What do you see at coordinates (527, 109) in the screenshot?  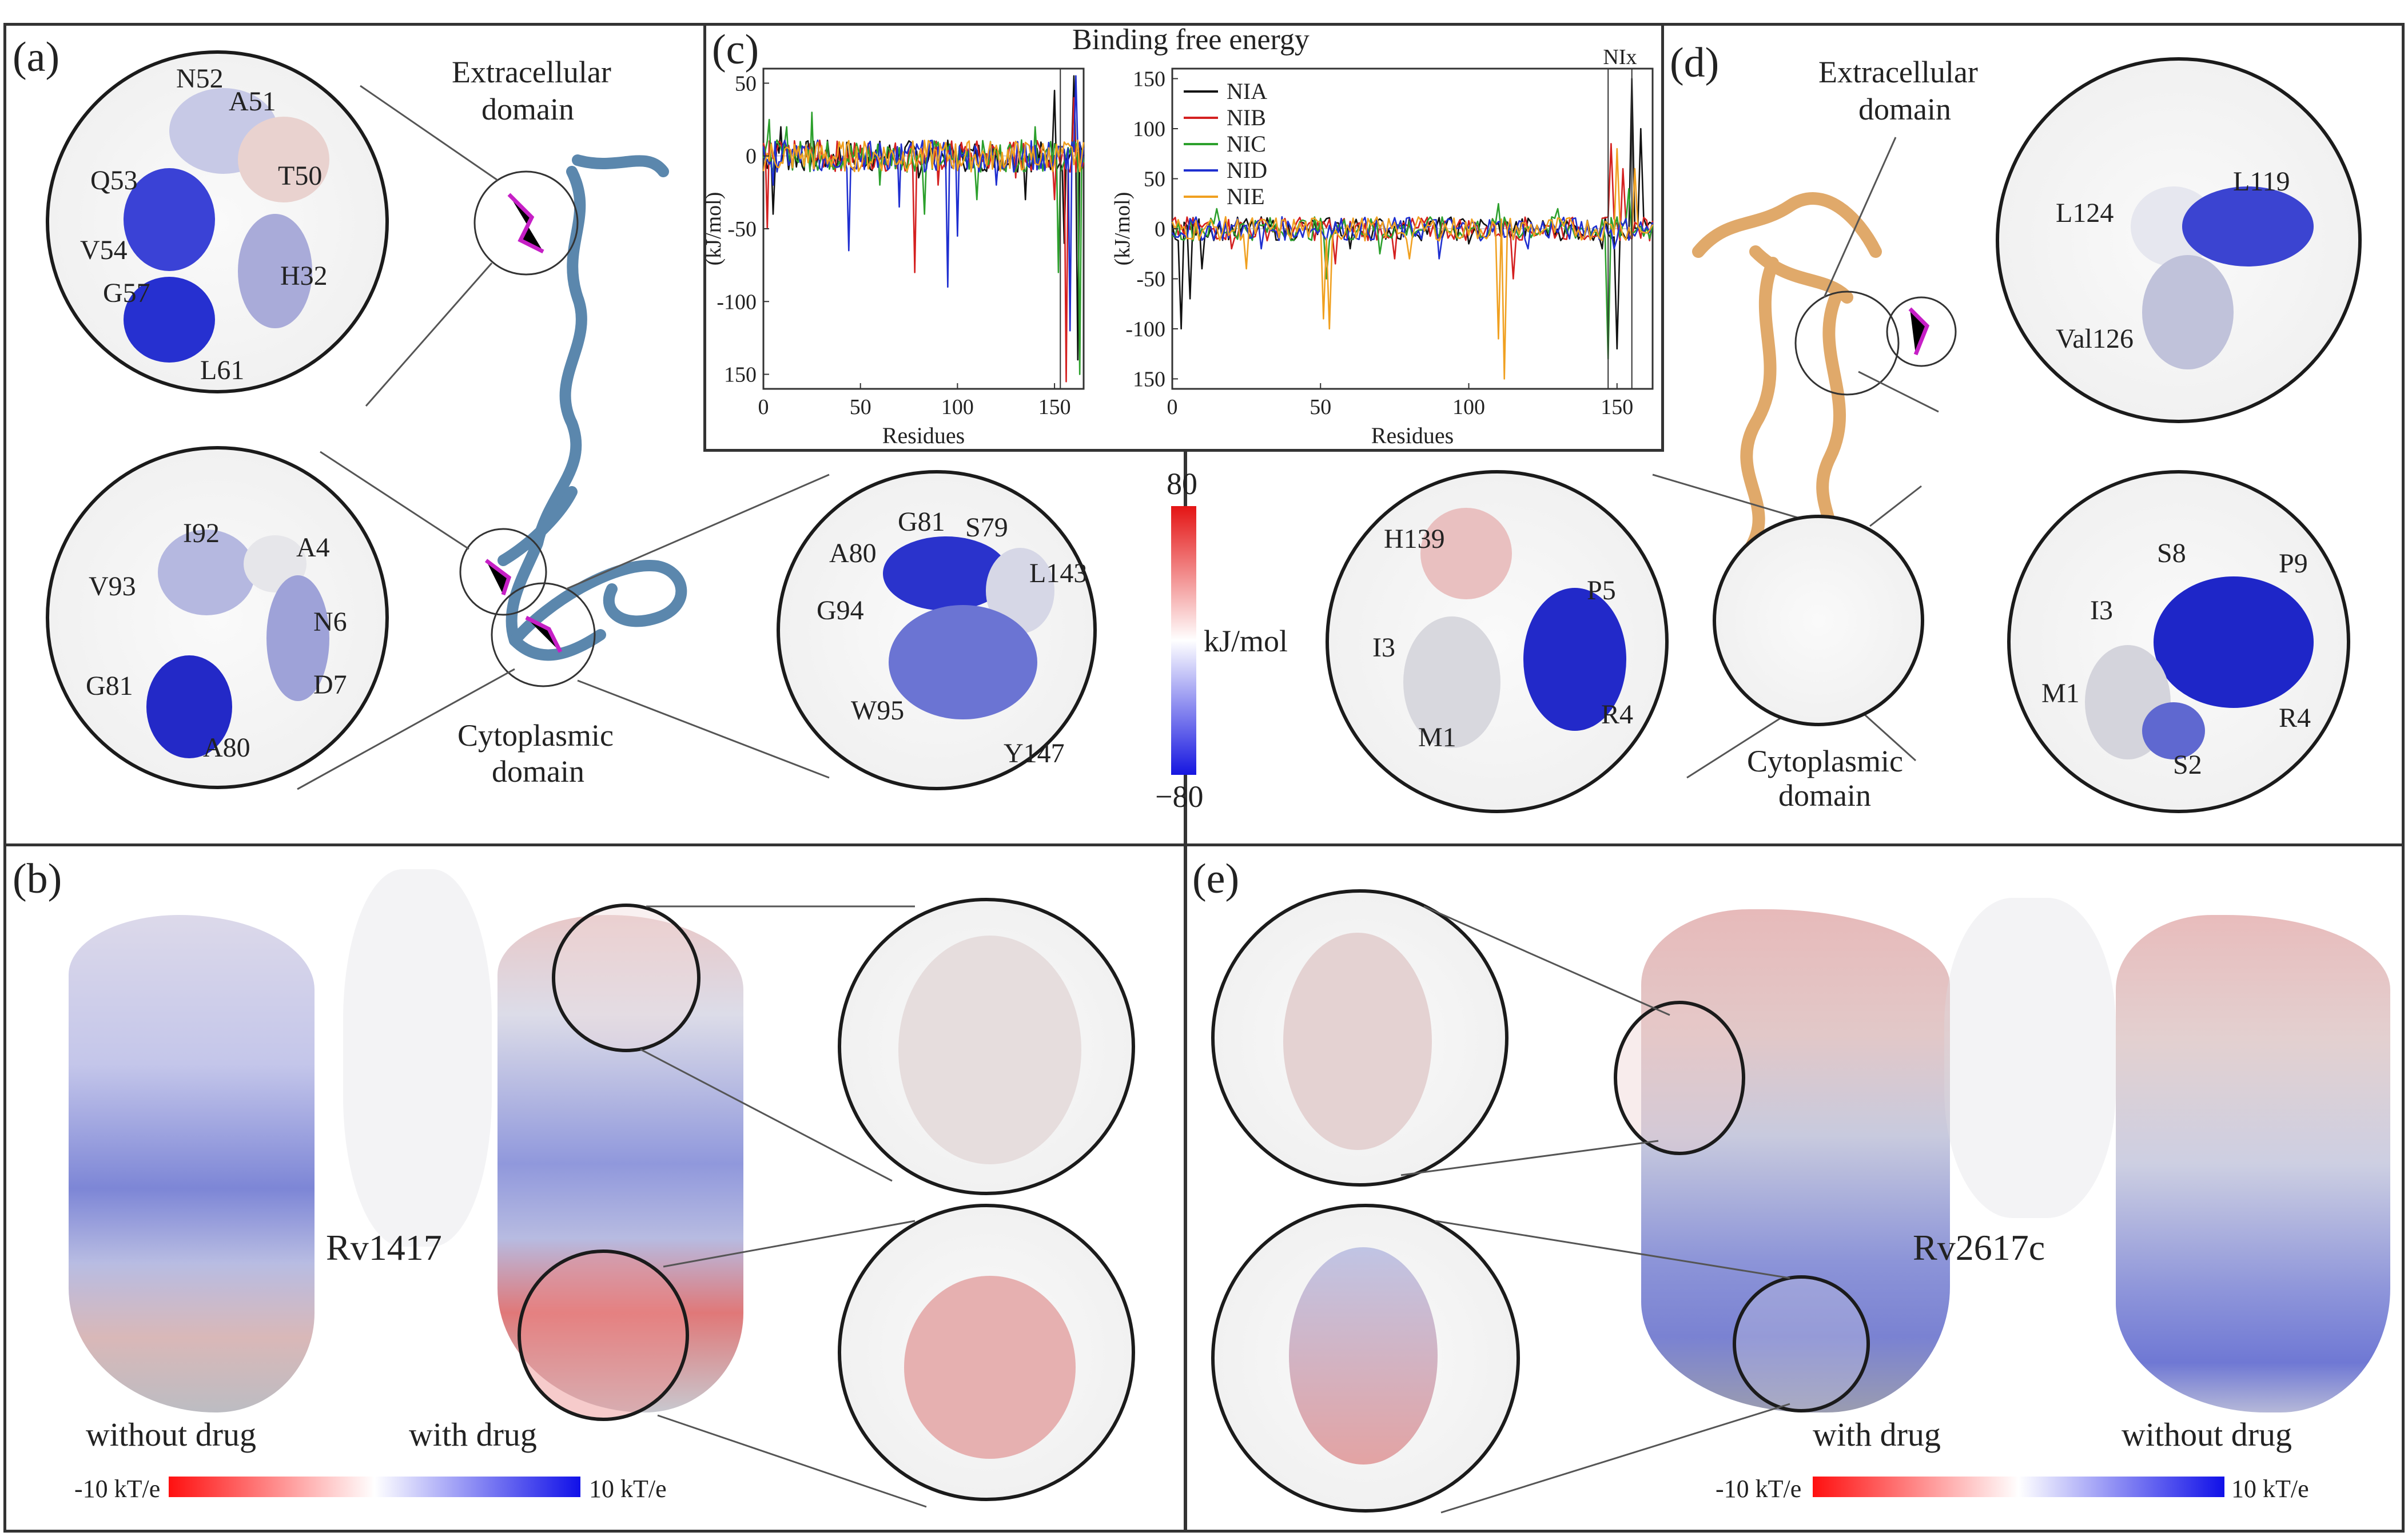 I see `a-extracellular-l2: domain` at bounding box center [527, 109].